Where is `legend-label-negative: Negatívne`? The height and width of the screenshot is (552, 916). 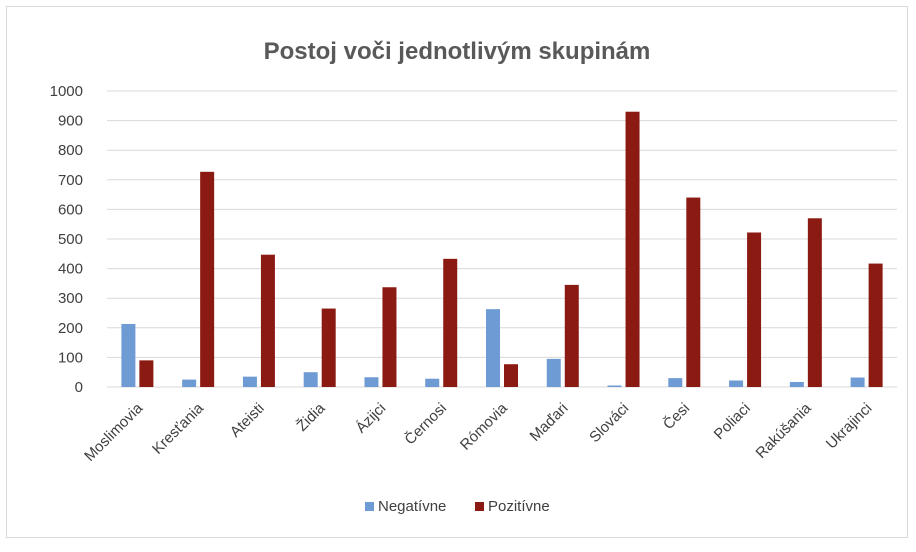 legend-label-negative: Negatívne is located at coordinates (412, 506).